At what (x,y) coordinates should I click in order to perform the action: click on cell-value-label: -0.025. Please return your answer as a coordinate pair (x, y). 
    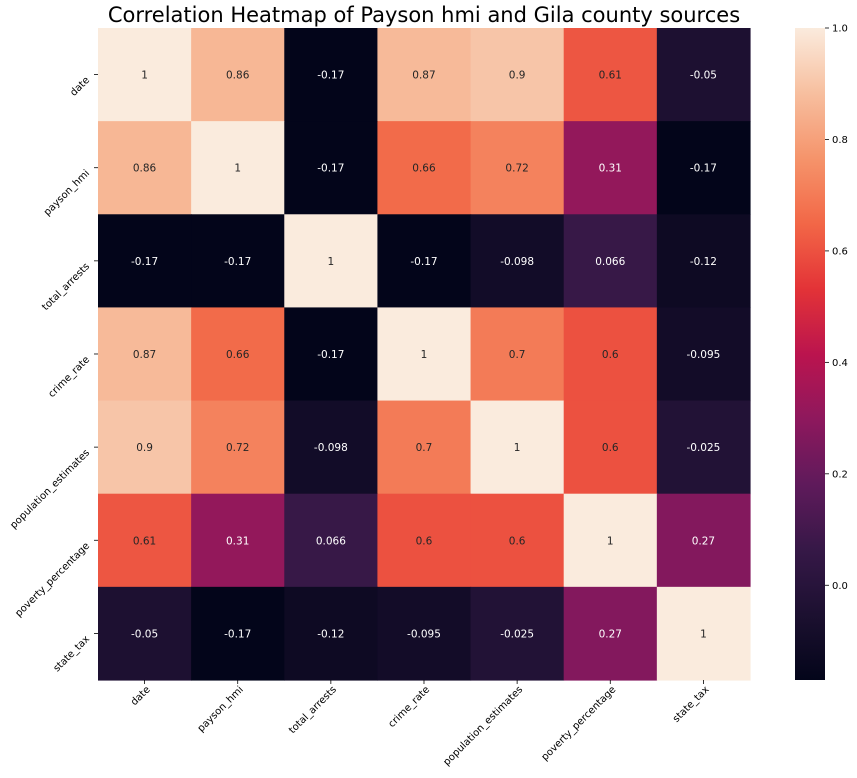
    Looking at the image, I should click on (703, 448).